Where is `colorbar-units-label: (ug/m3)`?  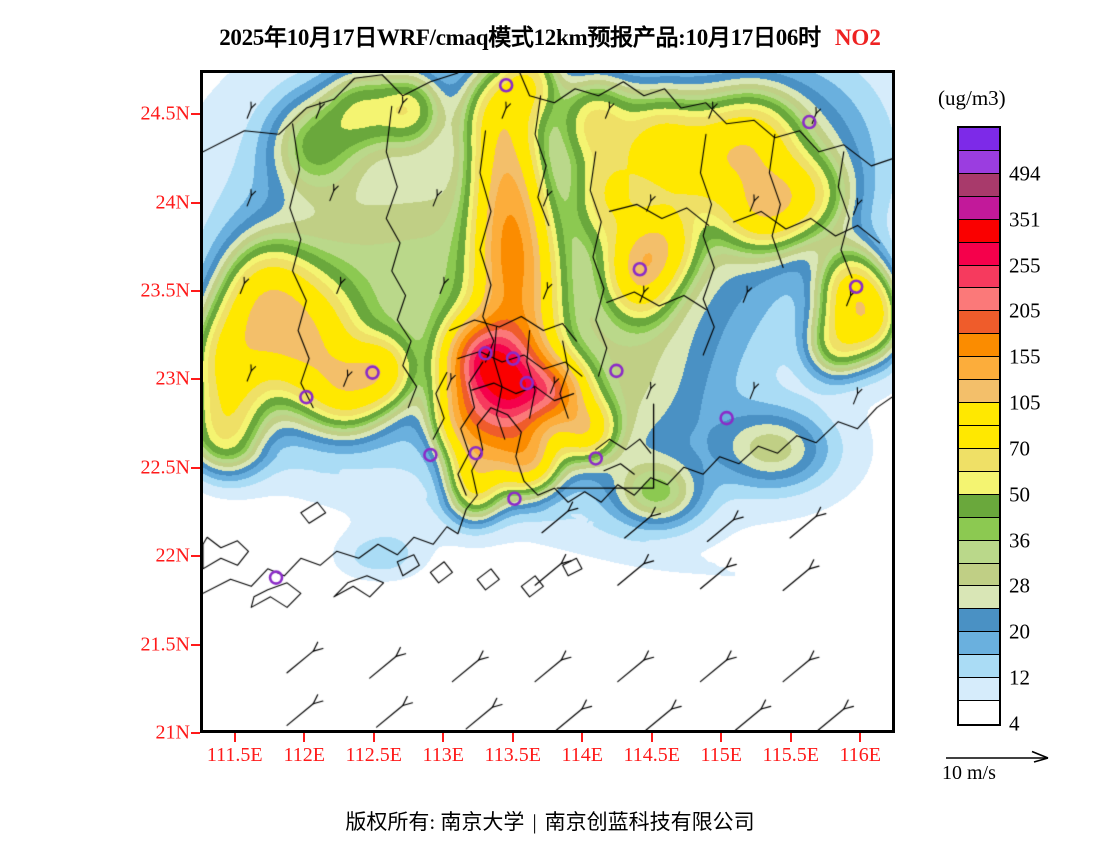
colorbar-units-label: (ug/m3) is located at coordinates (972, 98).